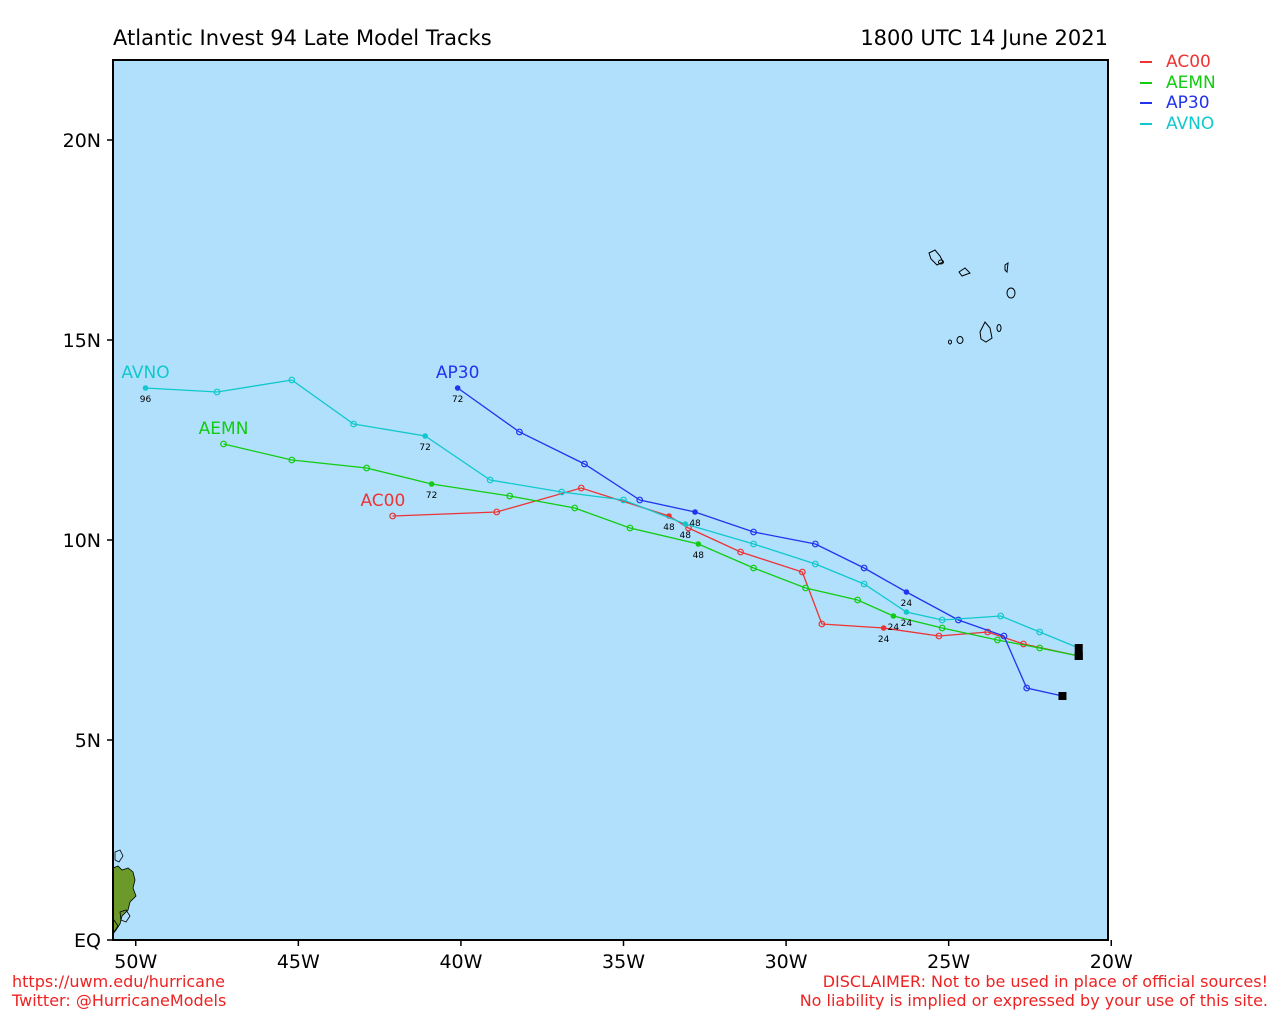  What do you see at coordinates (948, 962) in the screenshot?
I see `x-tick-label: 25W` at bounding box center [948, 962].